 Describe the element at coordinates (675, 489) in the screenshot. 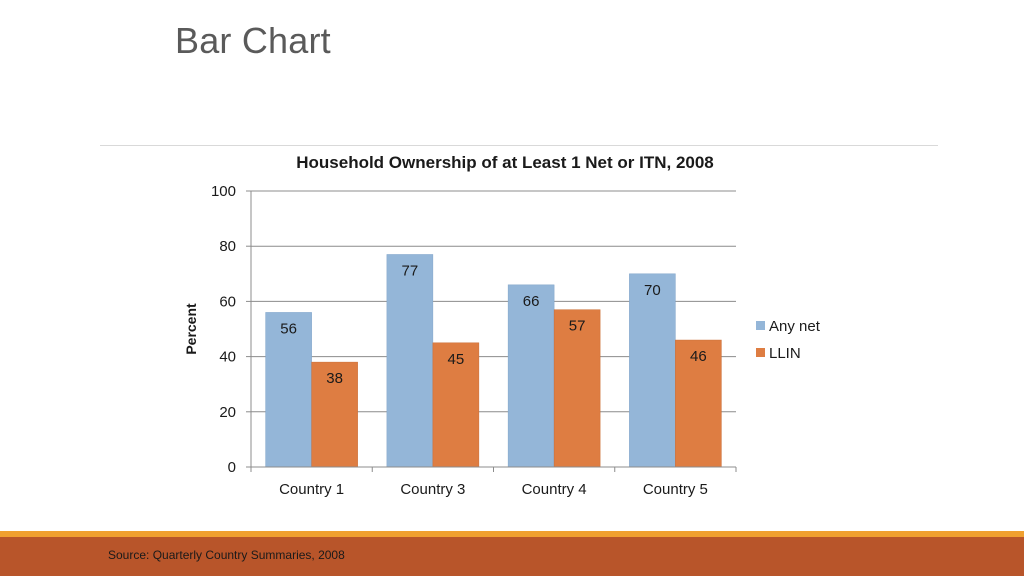

I see `x-tick-label: Country 5` at that location.